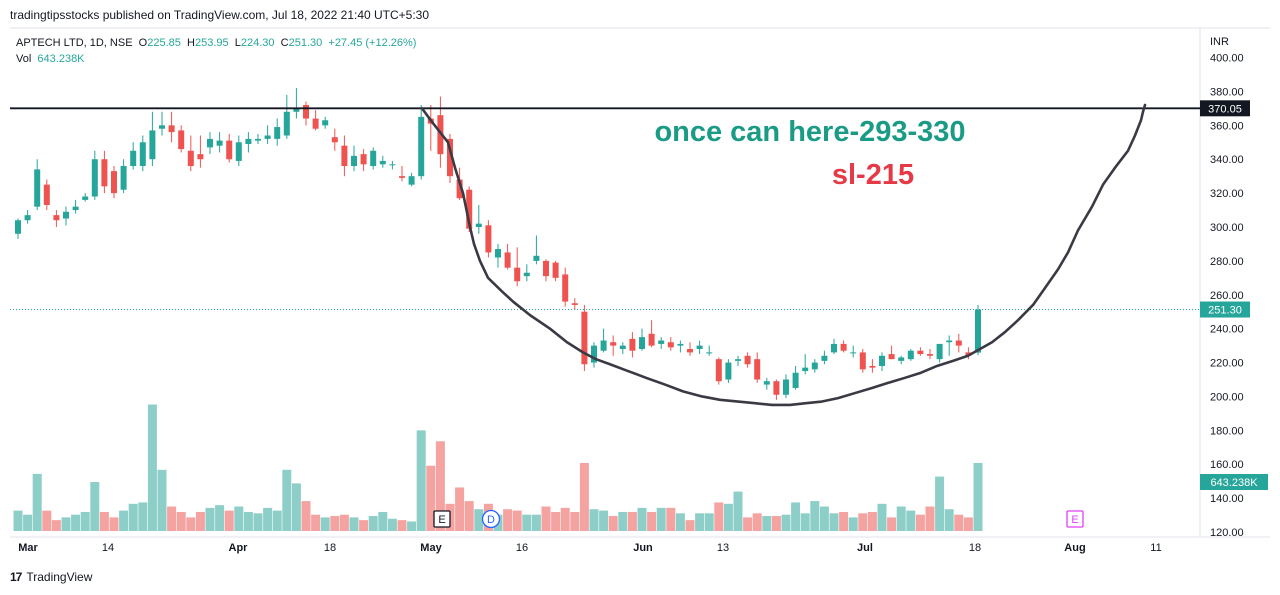  Describe the element at coordinates (1227, 499) in the screenshot. I see `y-tick-label: 140.00` at that location.